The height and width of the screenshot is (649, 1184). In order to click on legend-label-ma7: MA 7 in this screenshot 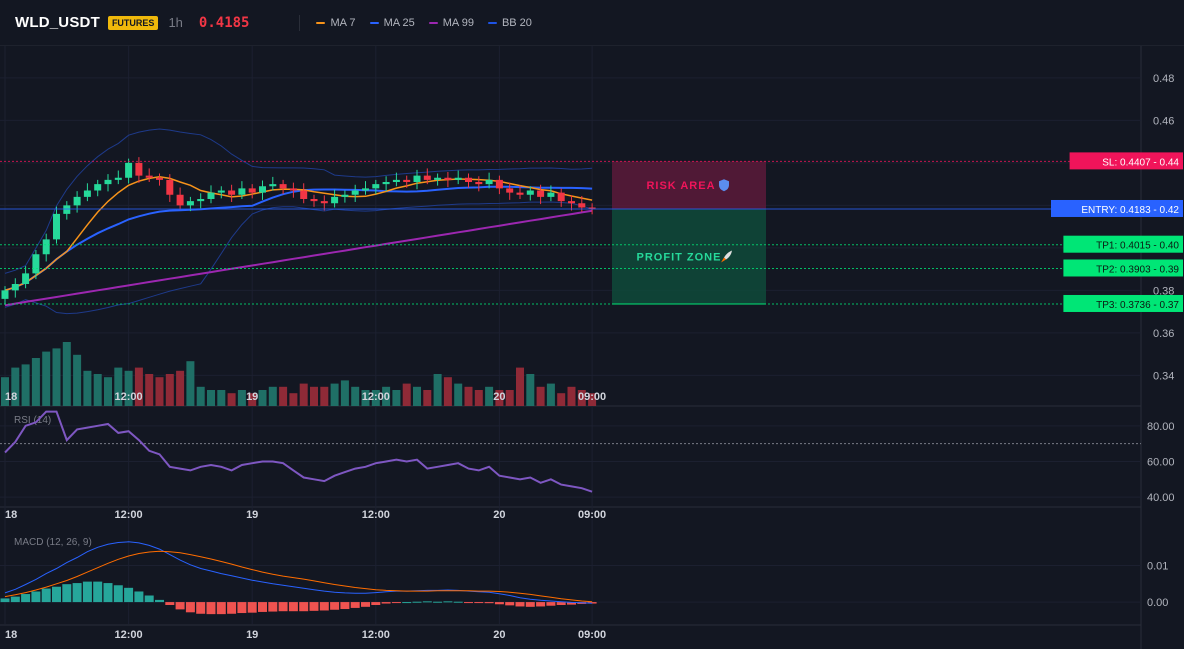, I will do `click(343, 22)`.